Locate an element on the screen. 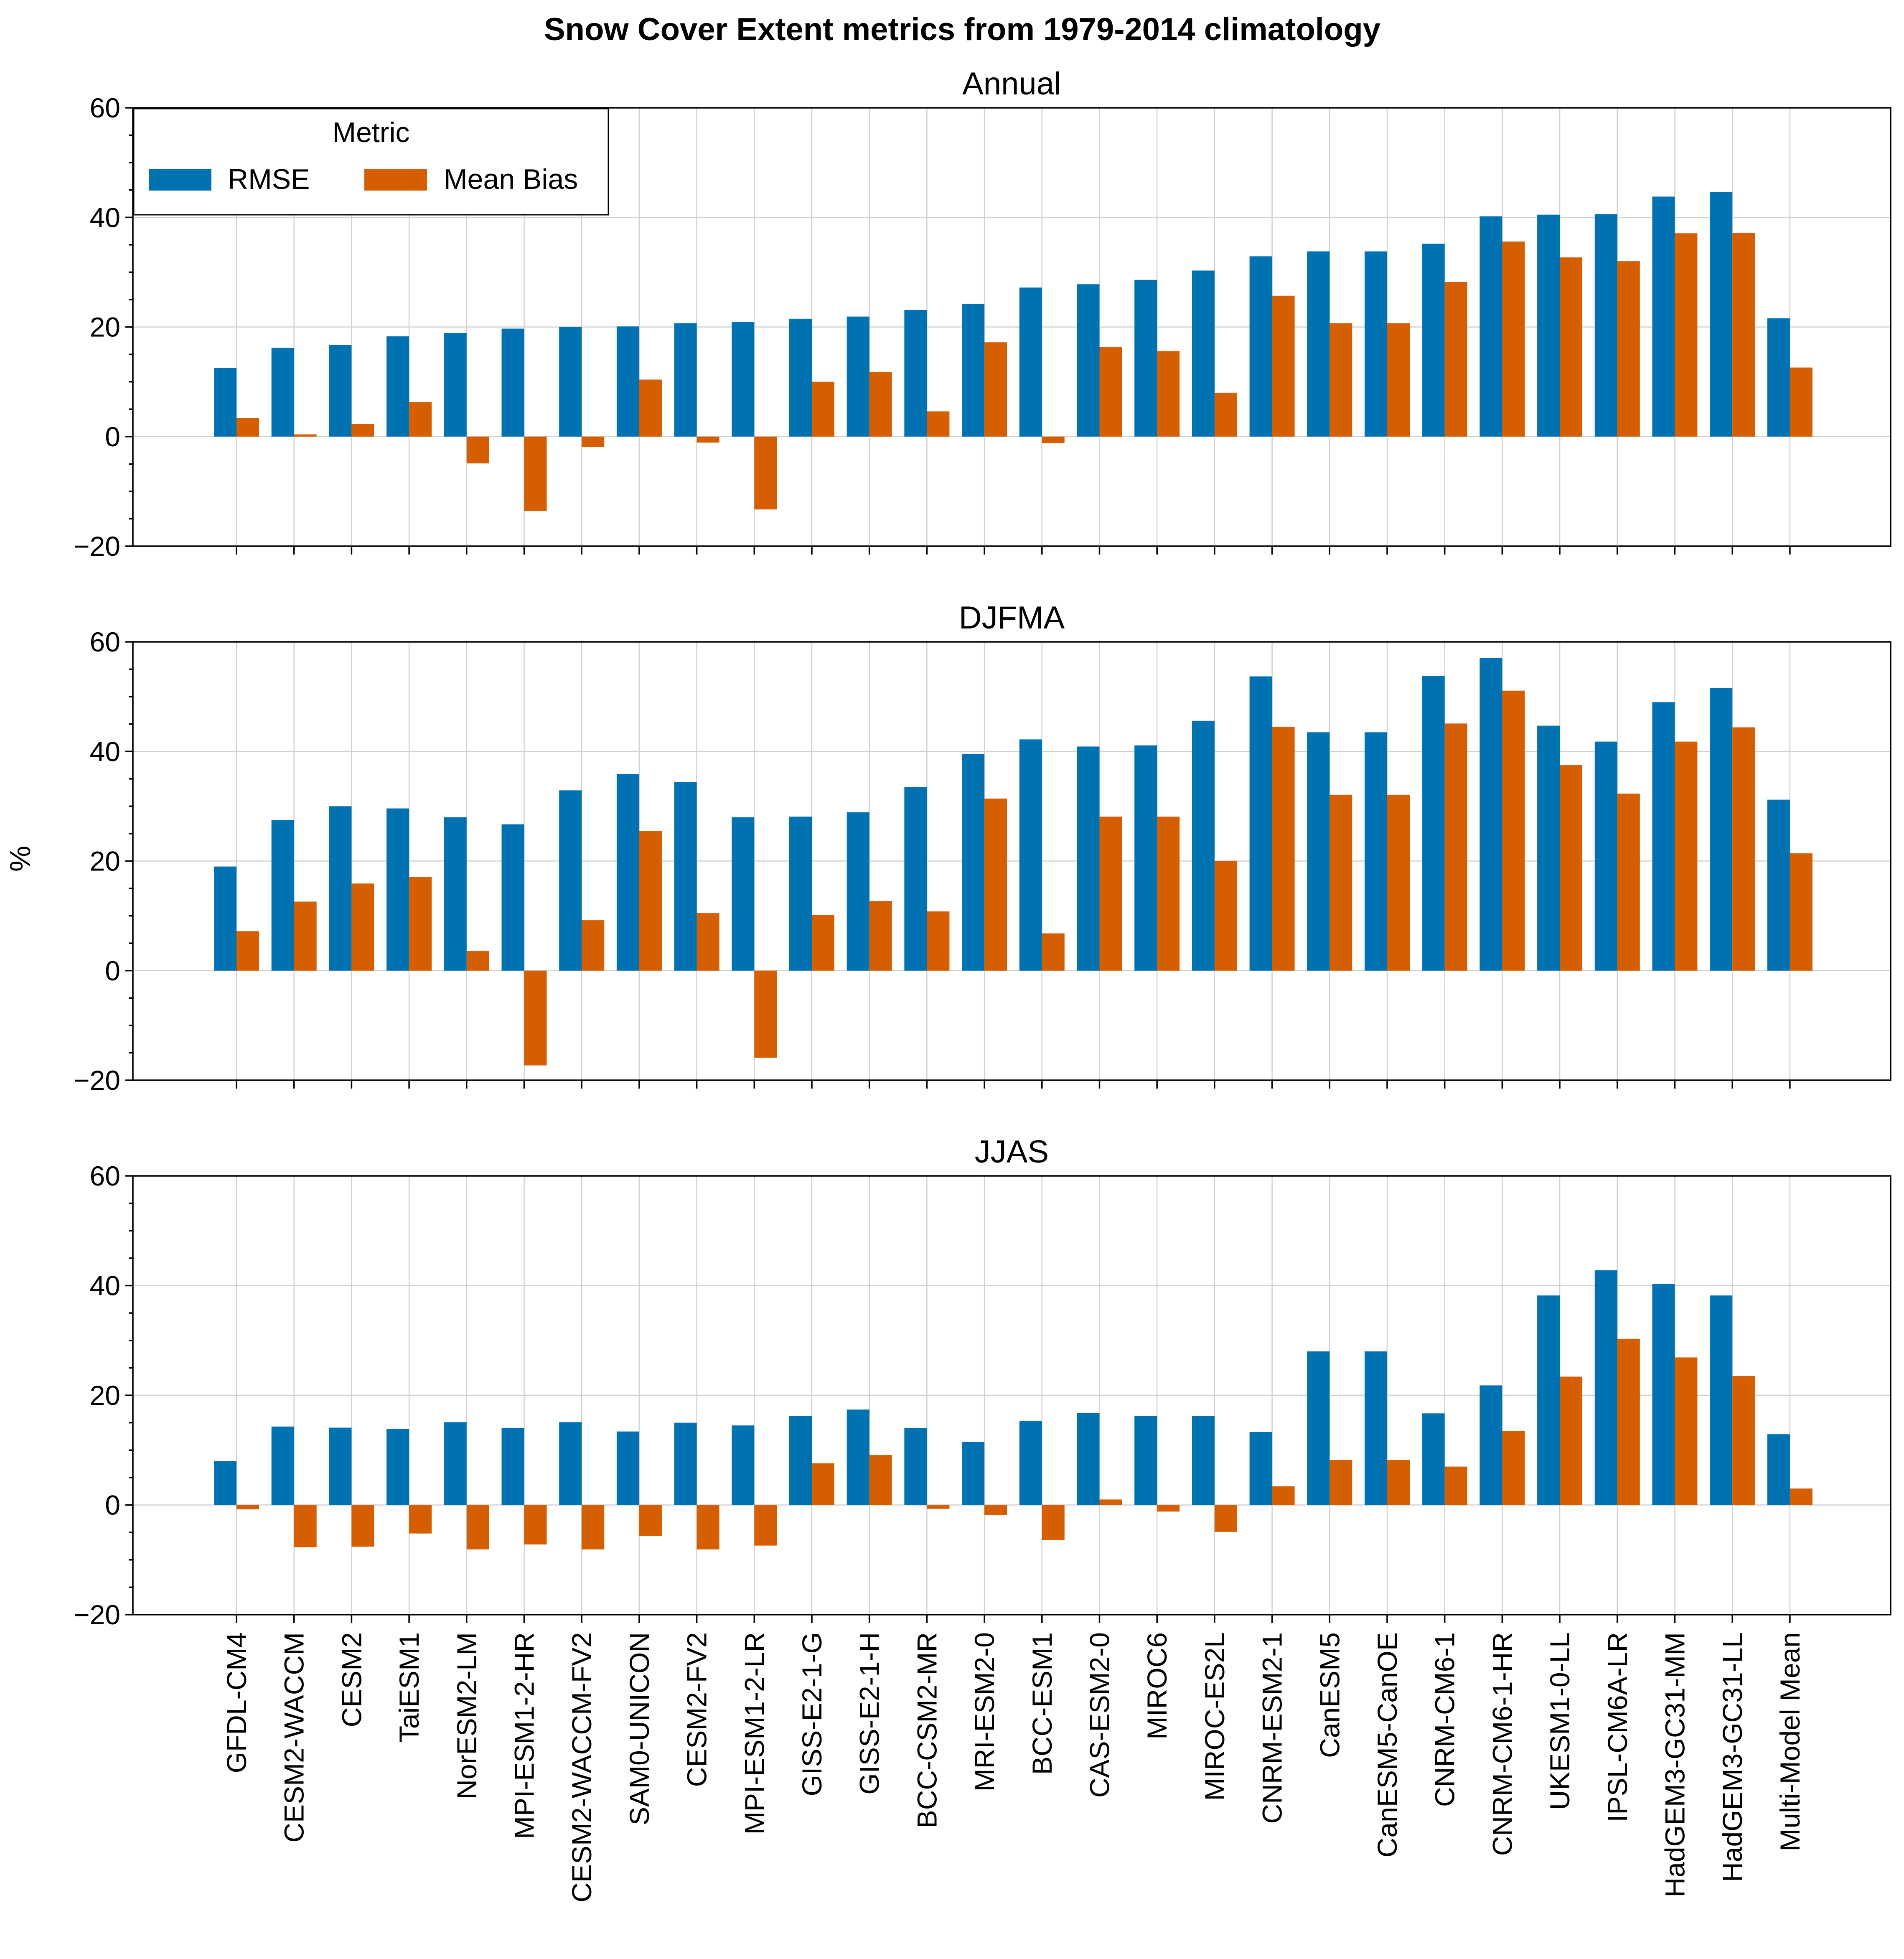  x-tick-label: CNRM-CM6-1 is located at coordinates (1444, 1719).